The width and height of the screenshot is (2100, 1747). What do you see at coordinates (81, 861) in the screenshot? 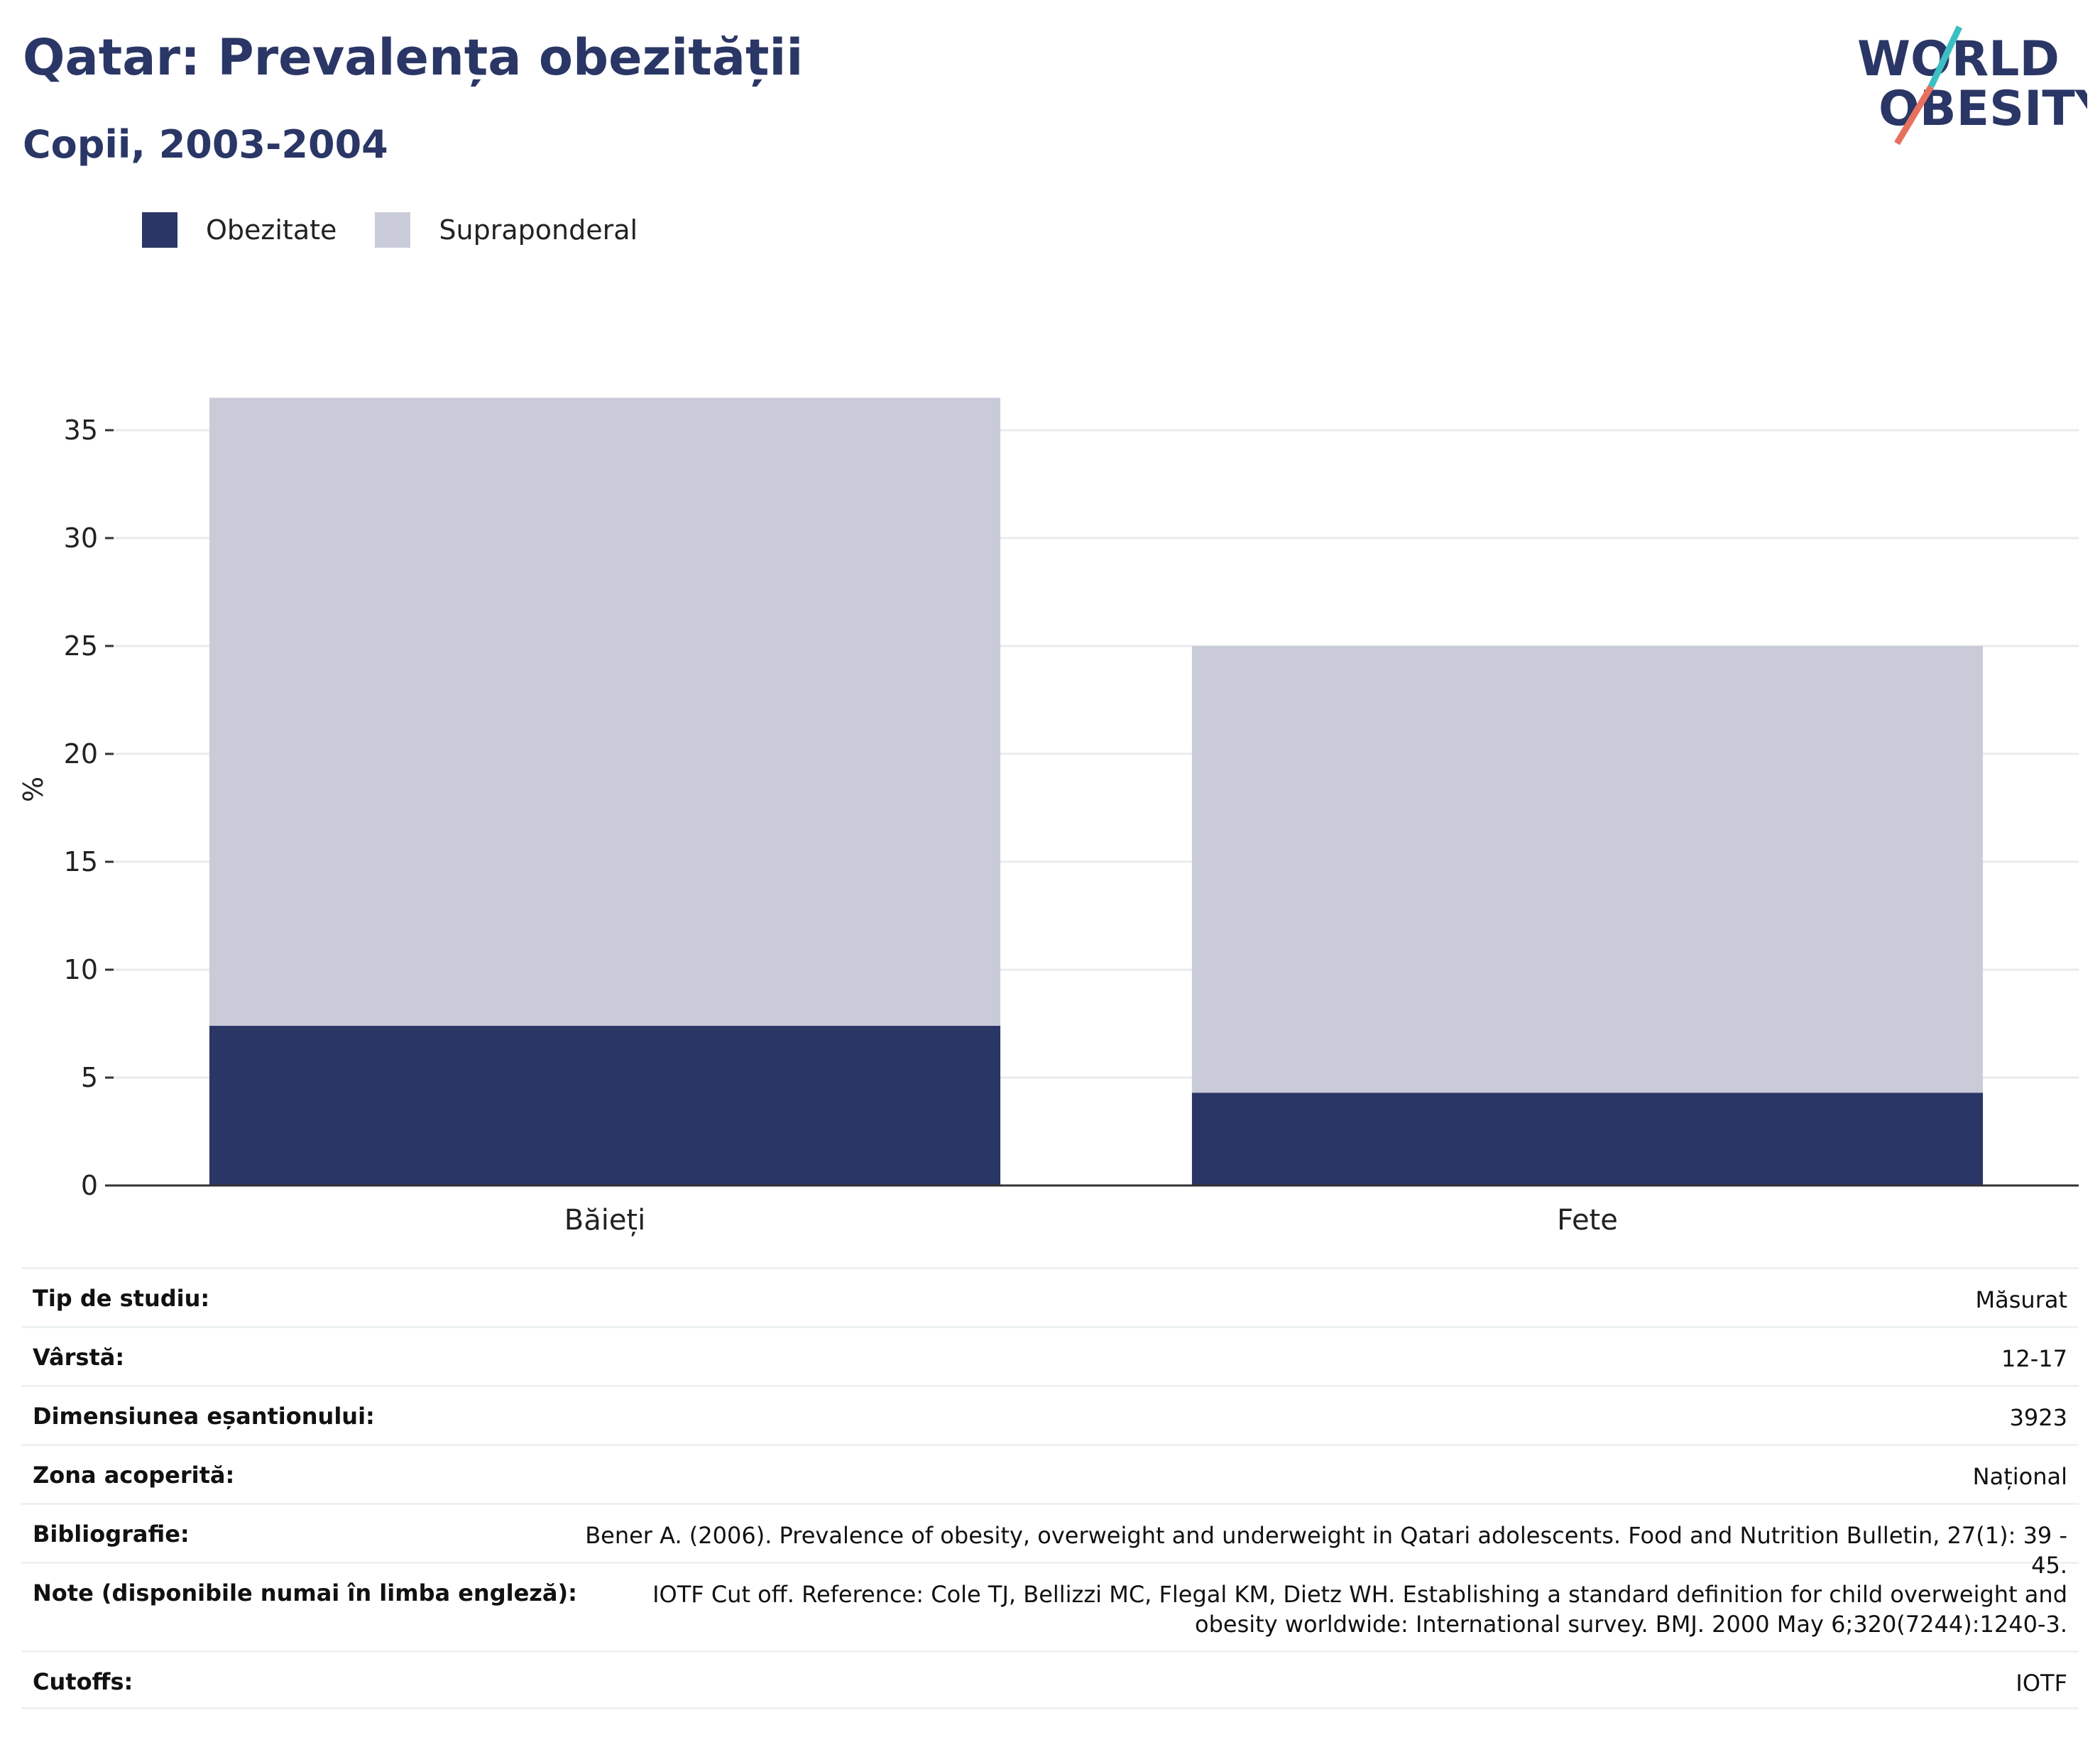
I see `y-tick-label: 15` at bounding box center [81, 861].